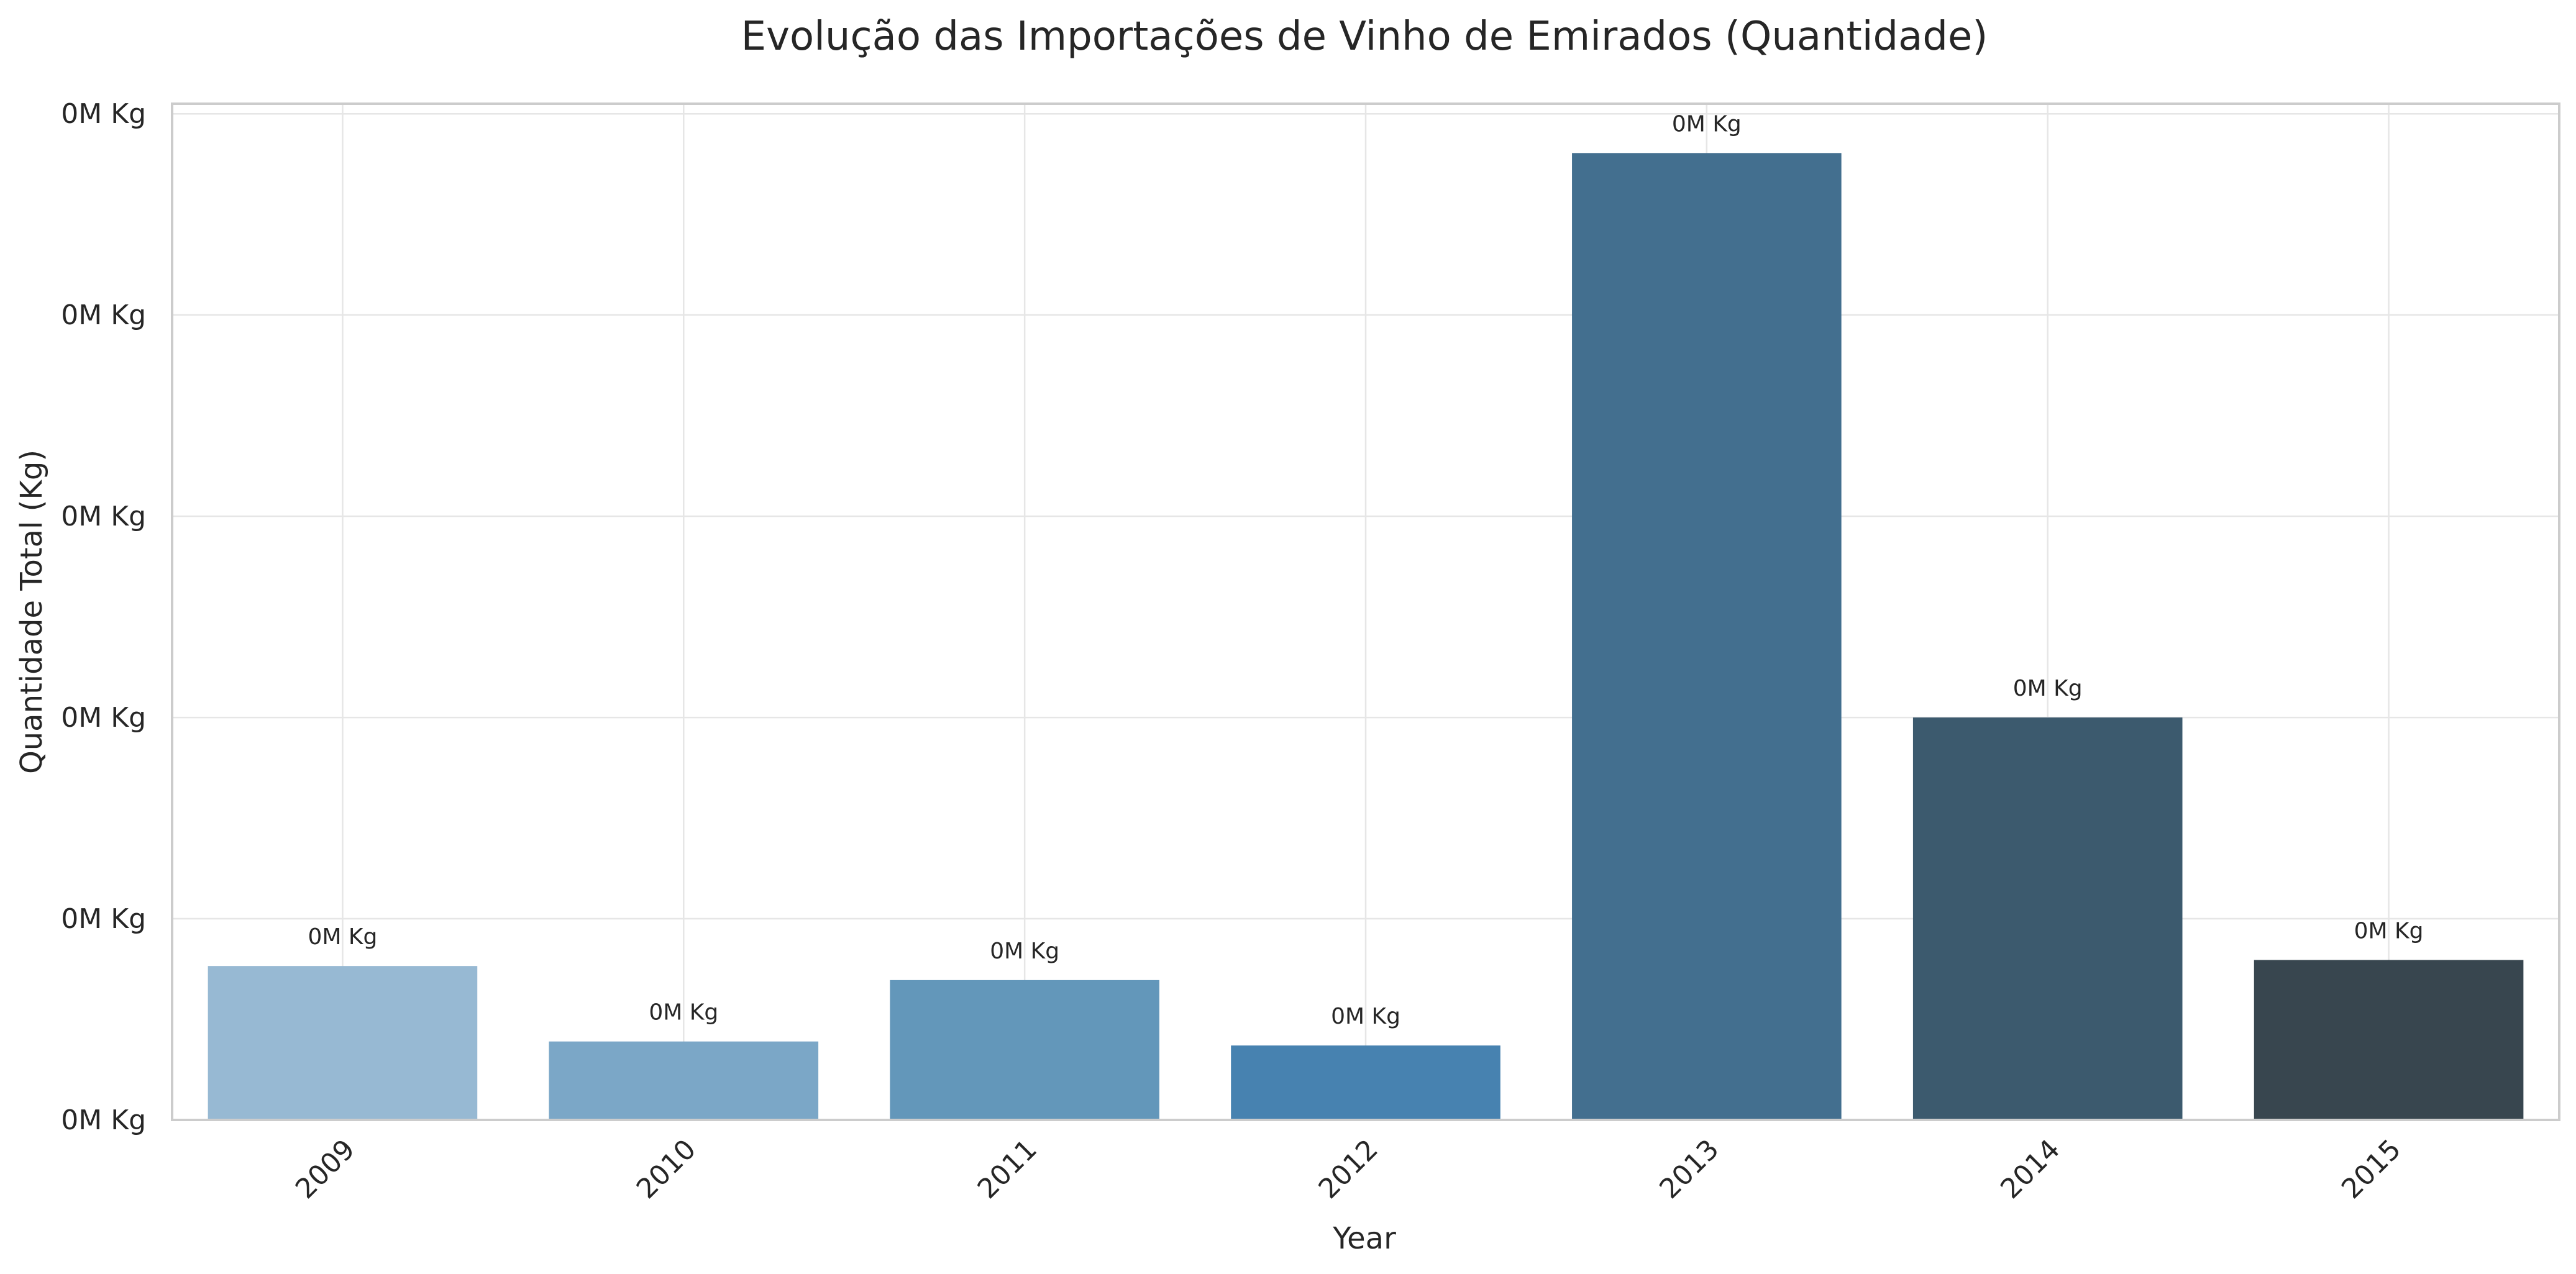 Image resolution: width=2576 pixels, height=1274 pixels. I want to click on bar-value-label-2010: 0M Kg, so click(683, 1013).